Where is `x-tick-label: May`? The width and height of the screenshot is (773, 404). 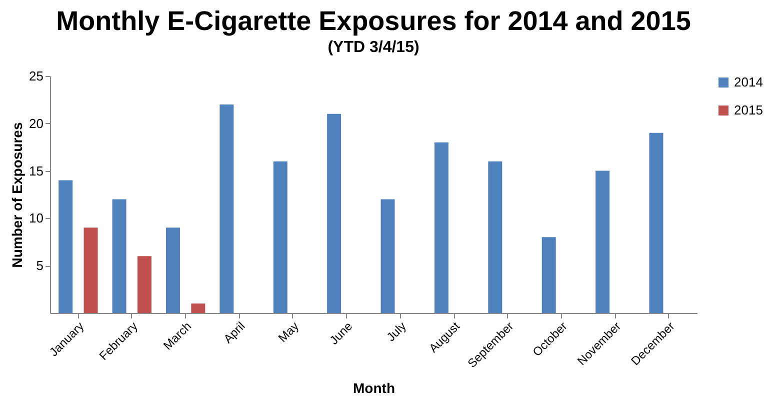
x-tick-label: May is located at coordinates (289, 332).